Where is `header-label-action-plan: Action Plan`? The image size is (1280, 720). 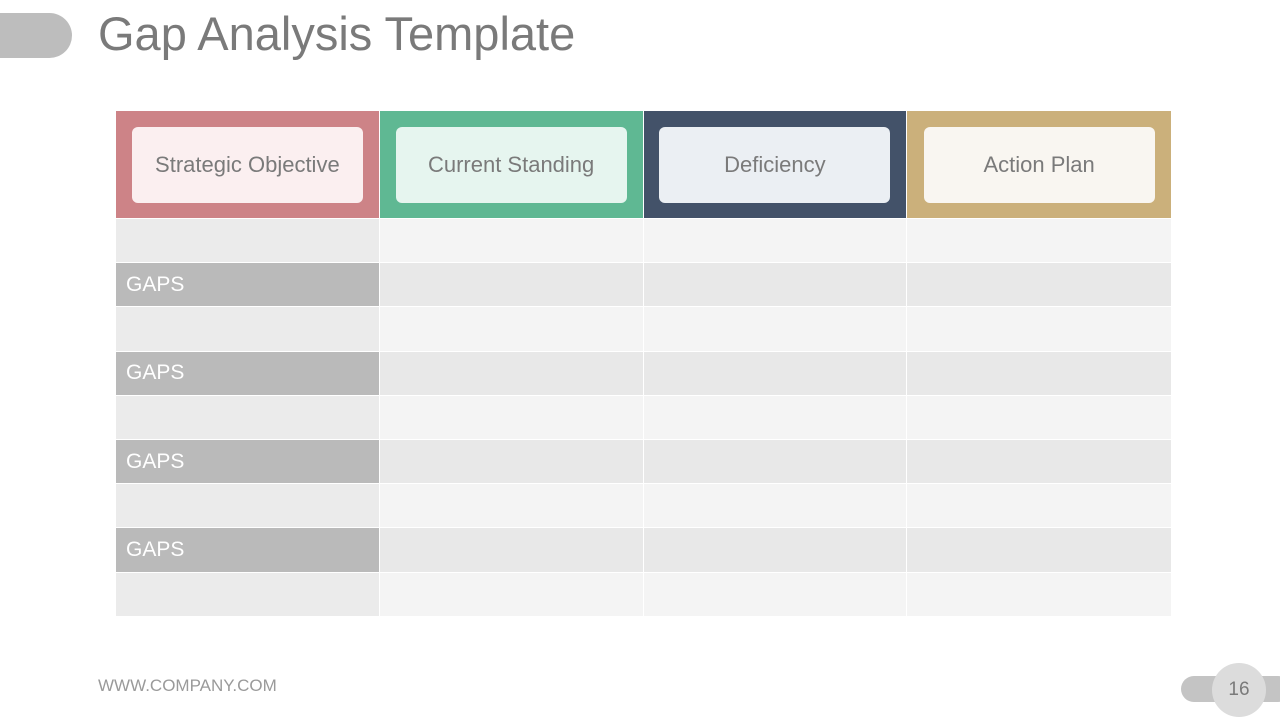 header-label-action-plan: Action Plan is located at coordinates (1039, 164).